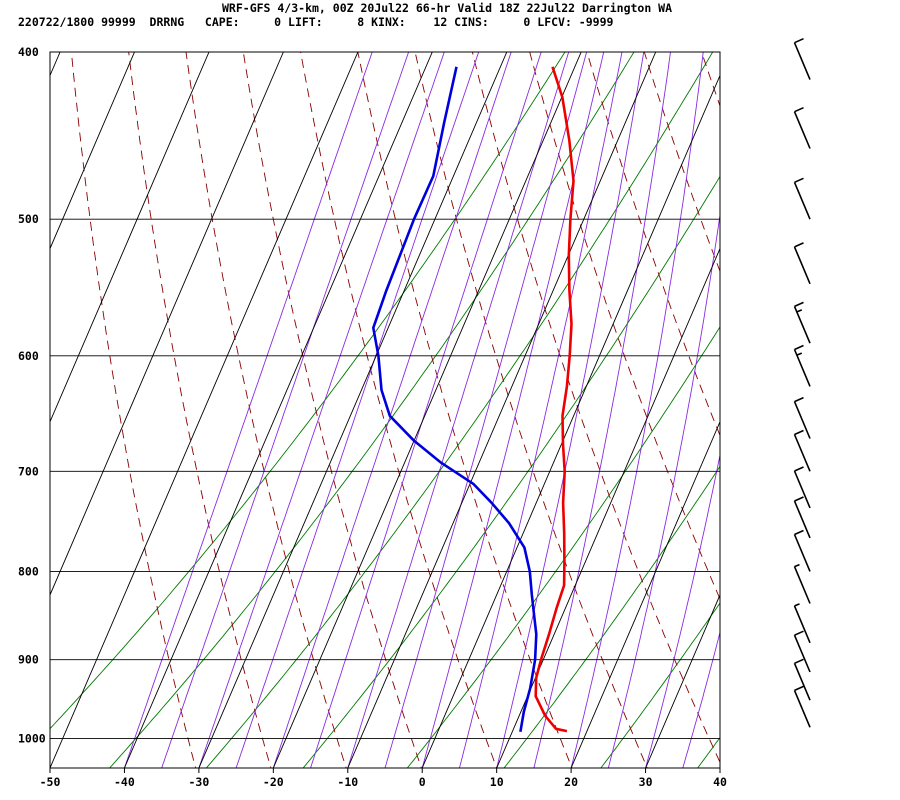  I want to click on temperature-tick-label: 30, so click(646, 782).